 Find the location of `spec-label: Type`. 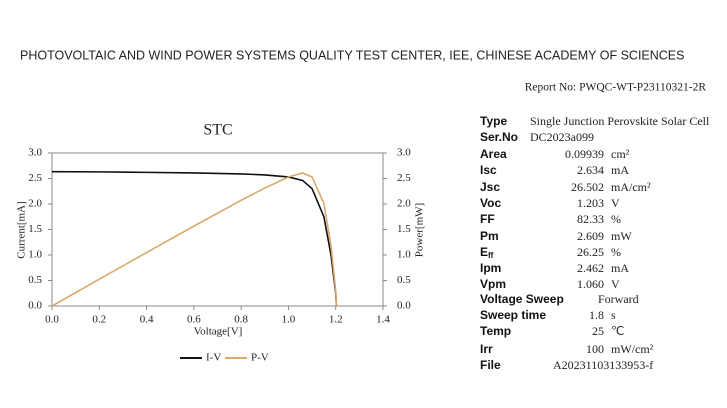

spec-label: Type is located at coordinates (493, 121).